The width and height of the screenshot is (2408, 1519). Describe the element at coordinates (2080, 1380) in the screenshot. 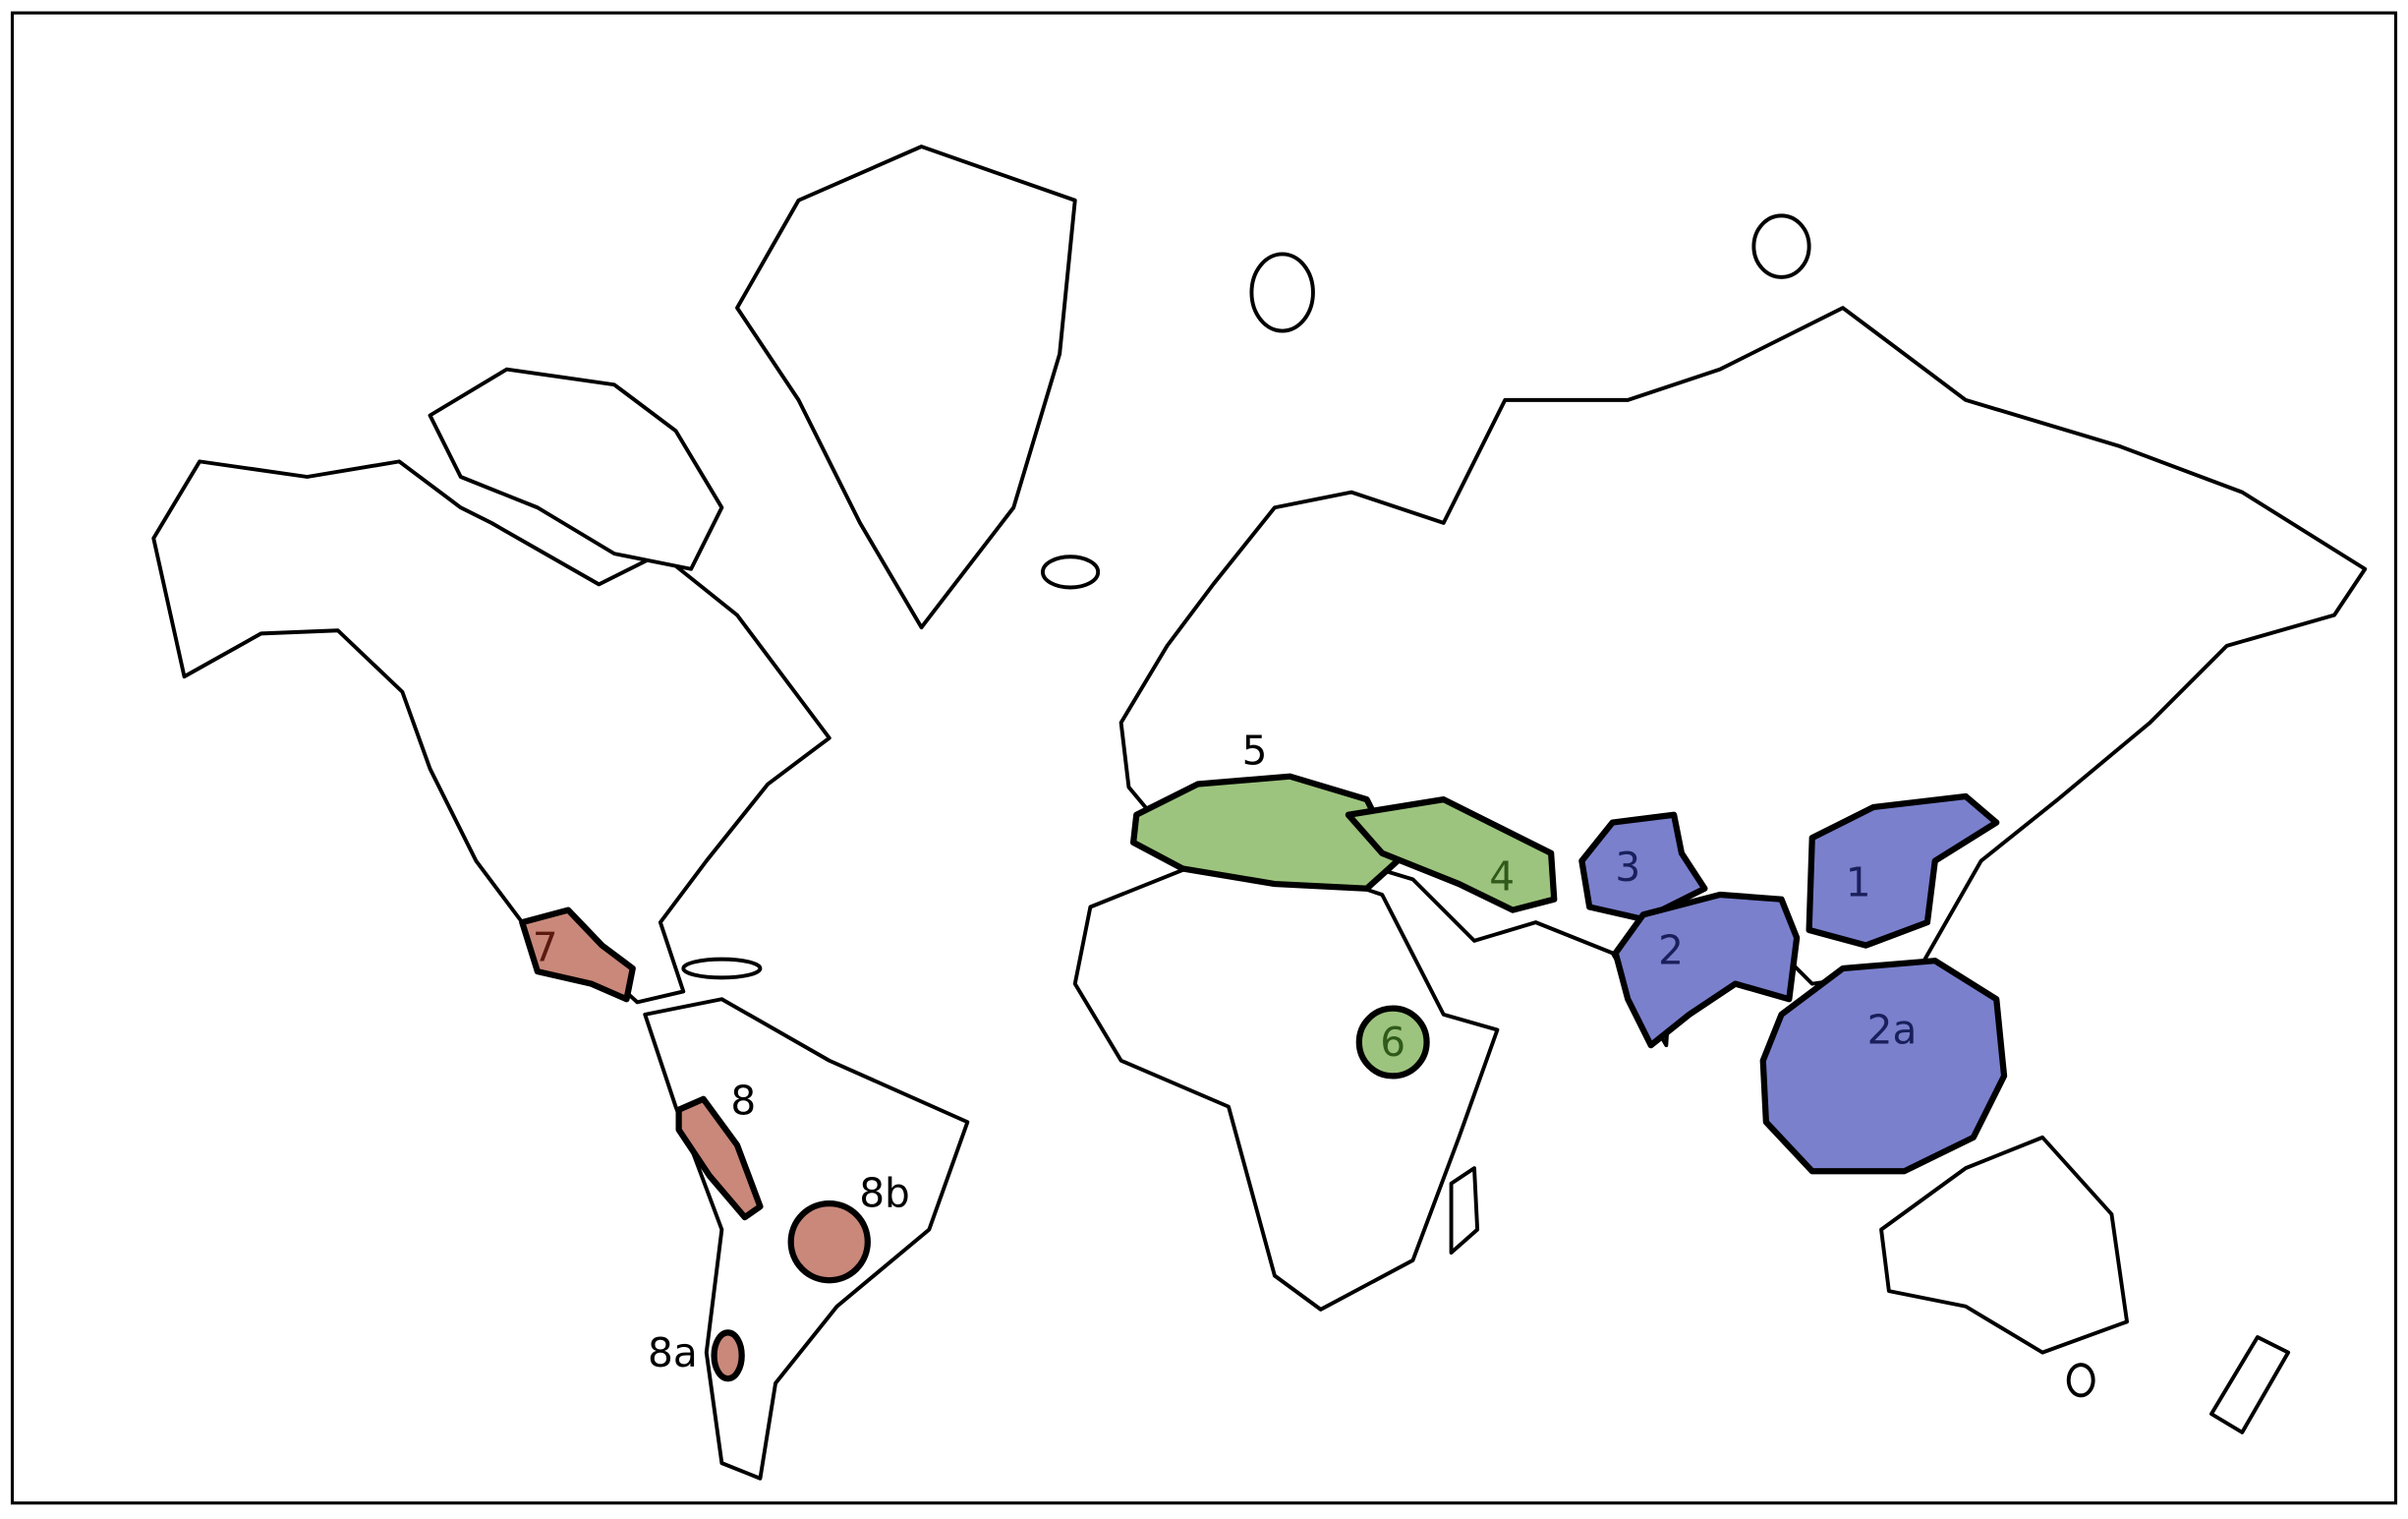

I see `tasmania` at that location.